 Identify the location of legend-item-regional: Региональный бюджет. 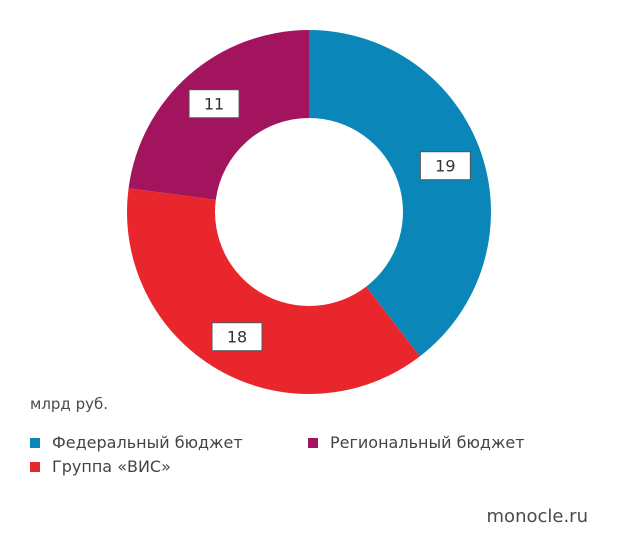
(416, 442).